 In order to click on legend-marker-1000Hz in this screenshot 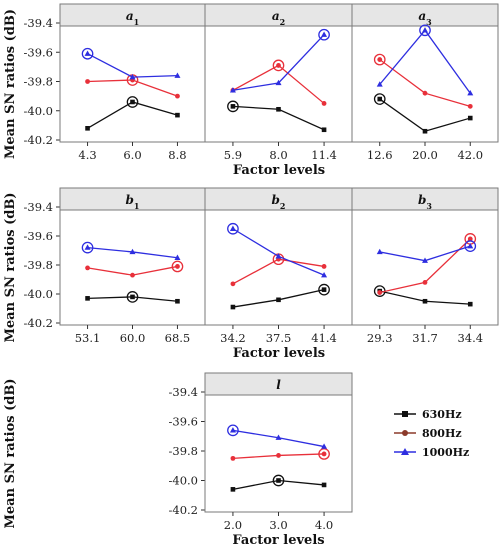, I will do `click(405, 451)`.